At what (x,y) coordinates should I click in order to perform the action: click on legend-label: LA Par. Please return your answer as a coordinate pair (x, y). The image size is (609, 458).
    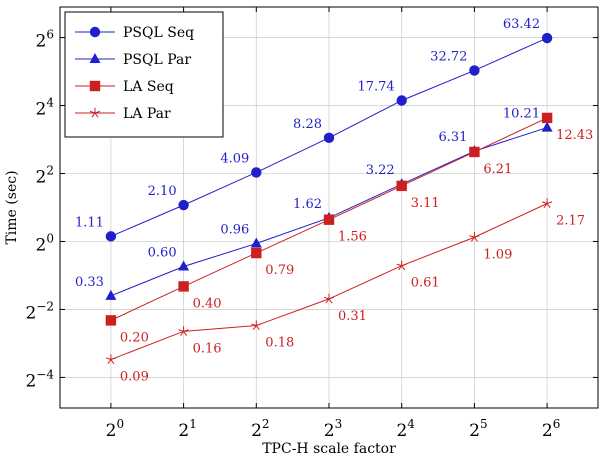
    Looking at the image, I should click on (147, 114).